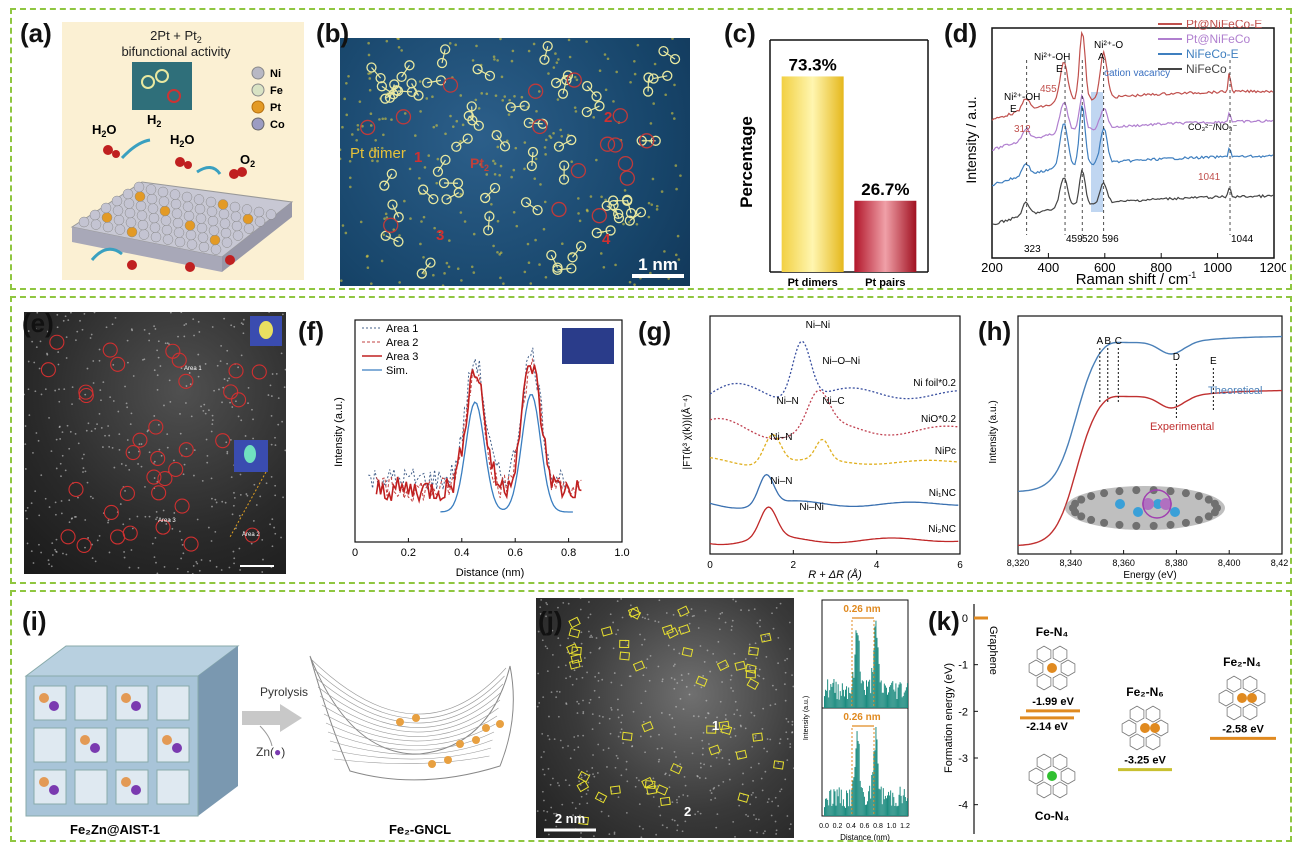  What do you see at coordinates (1052, 57) in the screenshot?
I see `svg-text: Ni²⁺-OH` at bounding box center [1052, 57].